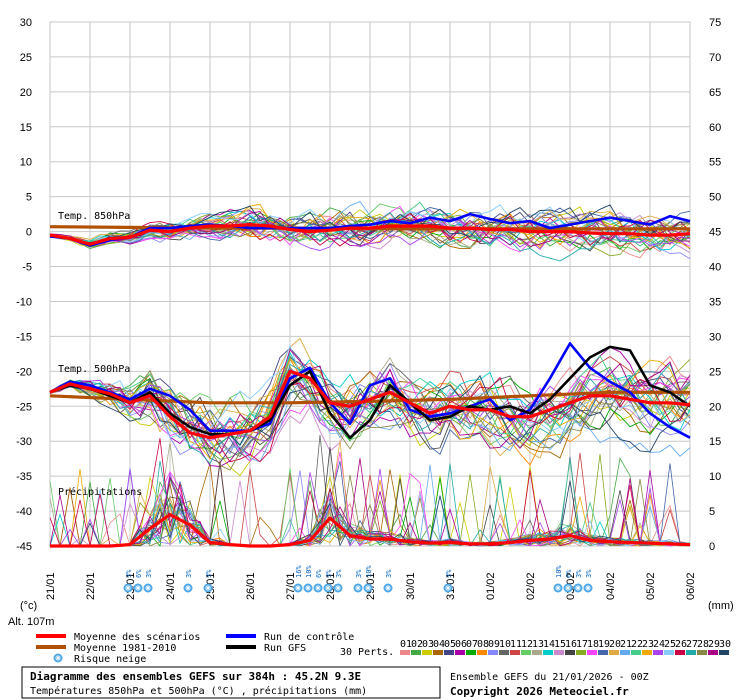 The width and height of the screenshot is (740, 700). What do you see at coordinates (670, 644) in the screenshot?
I see `member-legend-number: 25` at bounding box center [670, 644].